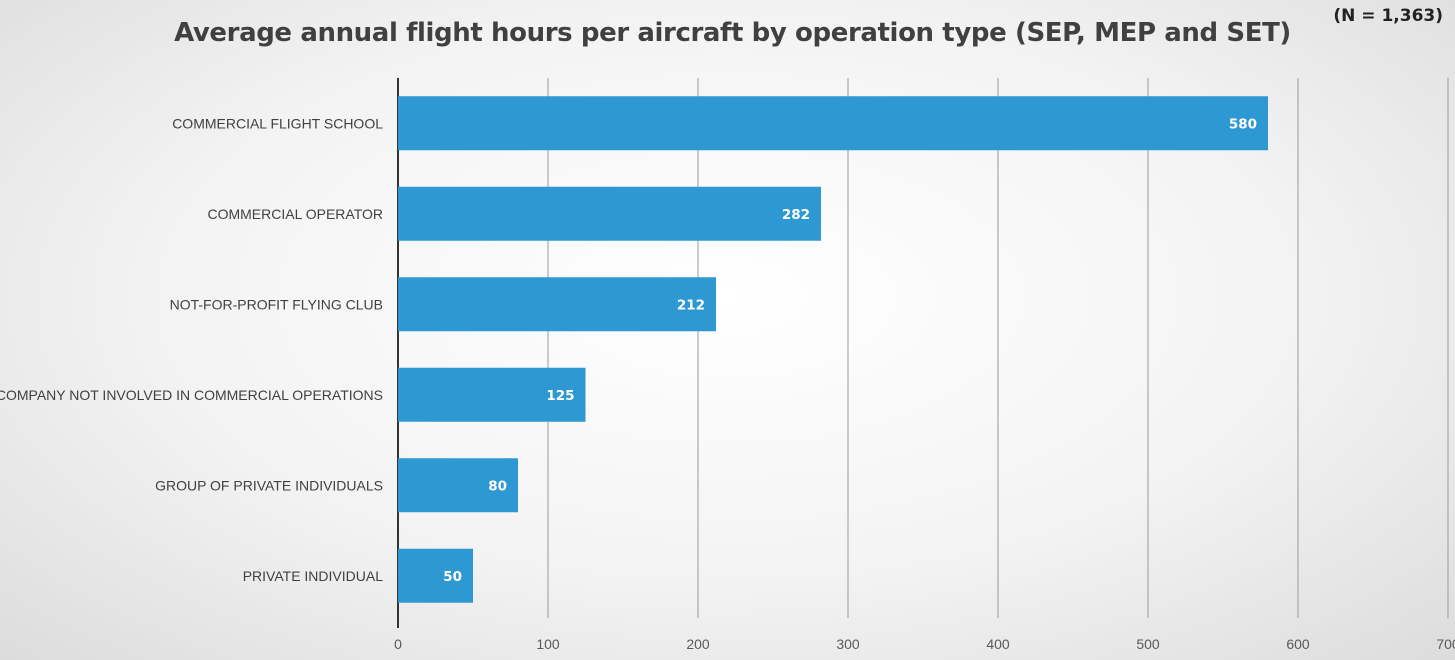  I want to click on category-label: GROUP OF PRIVATE INDIVIDUALS, so click(269, 485).